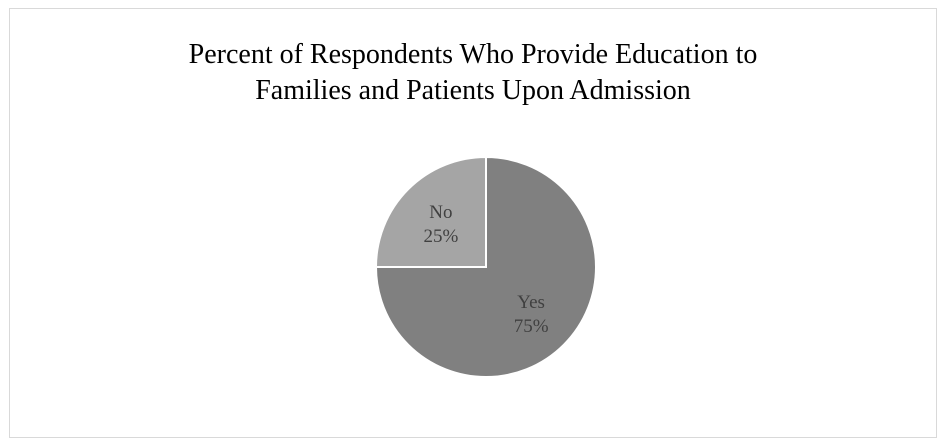 Image resolution: width=946 pixels, height=439 pixels. I want to click on chart-title-line-2: Families and Patients Upon Admission, so click(473, 90).